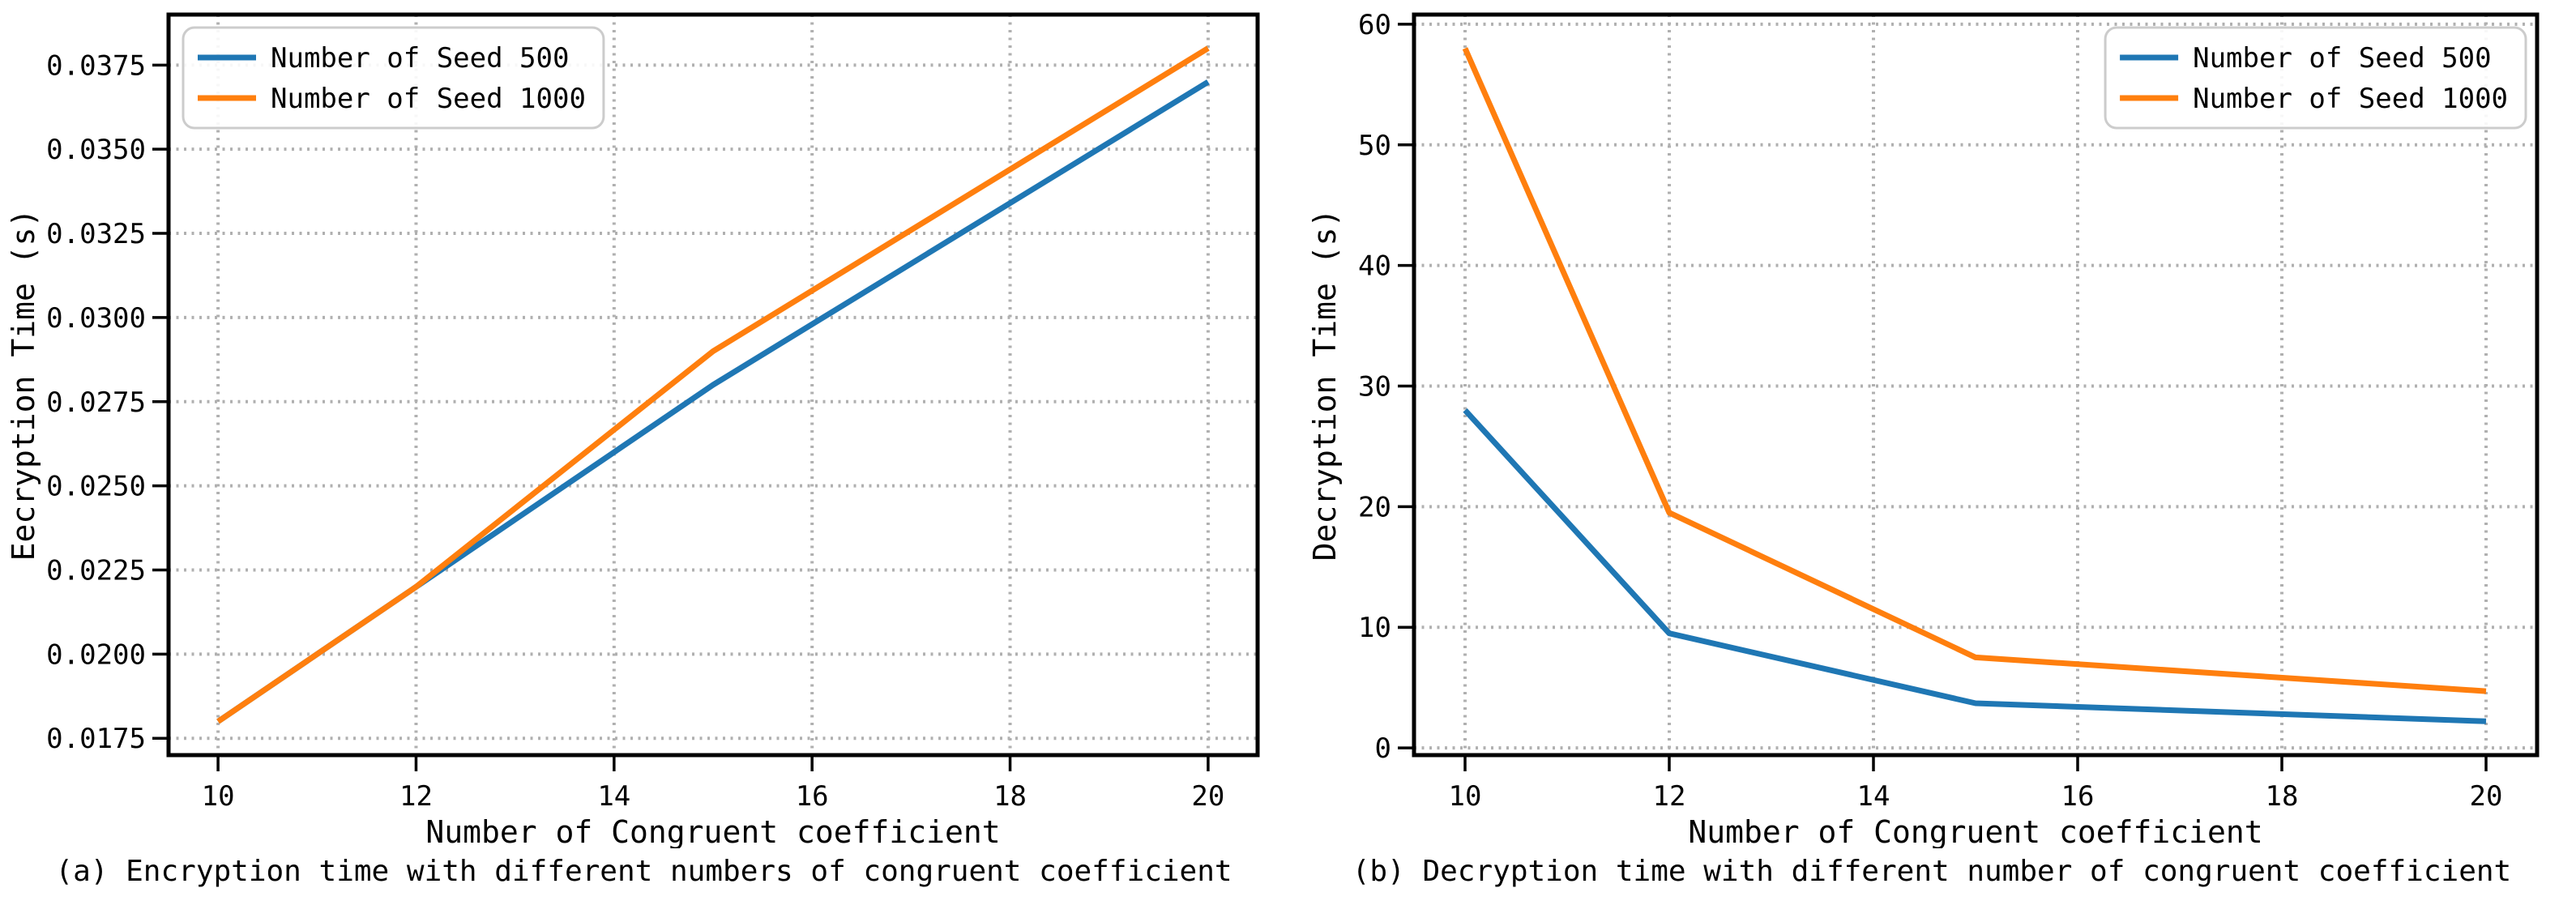 Image resolution: width=2576 pixels, height=905 pixels. Describe the element at coordinates (1974, 566) in the screenshot. I see `series-line` at that location.